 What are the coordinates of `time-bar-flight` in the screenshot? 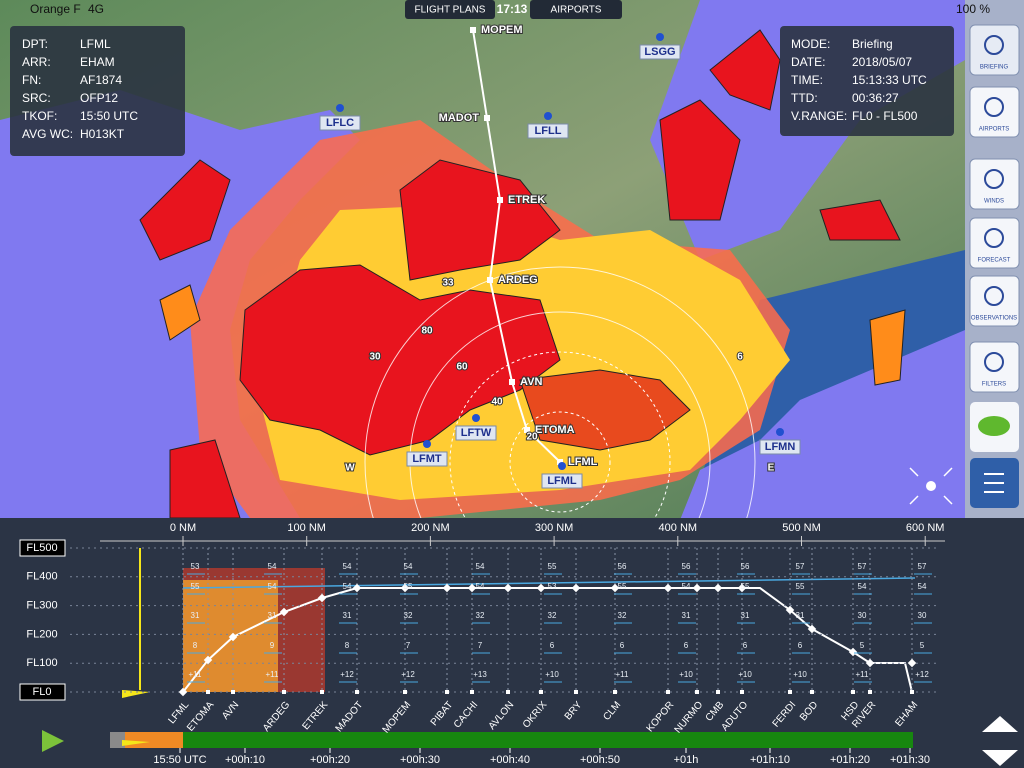 It's located at (548, 740).